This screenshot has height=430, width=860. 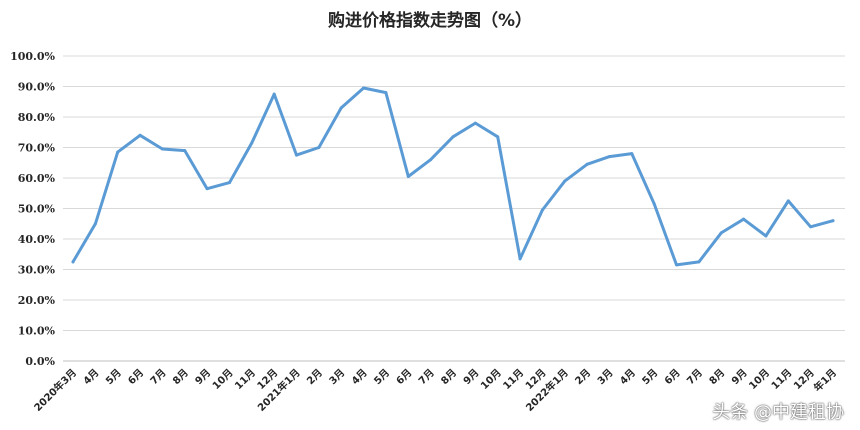 What do you see at coordinates (32, 56) in the screenshot?
I see `y-tick-label: 100.0%` at bounding box center [32, 56].